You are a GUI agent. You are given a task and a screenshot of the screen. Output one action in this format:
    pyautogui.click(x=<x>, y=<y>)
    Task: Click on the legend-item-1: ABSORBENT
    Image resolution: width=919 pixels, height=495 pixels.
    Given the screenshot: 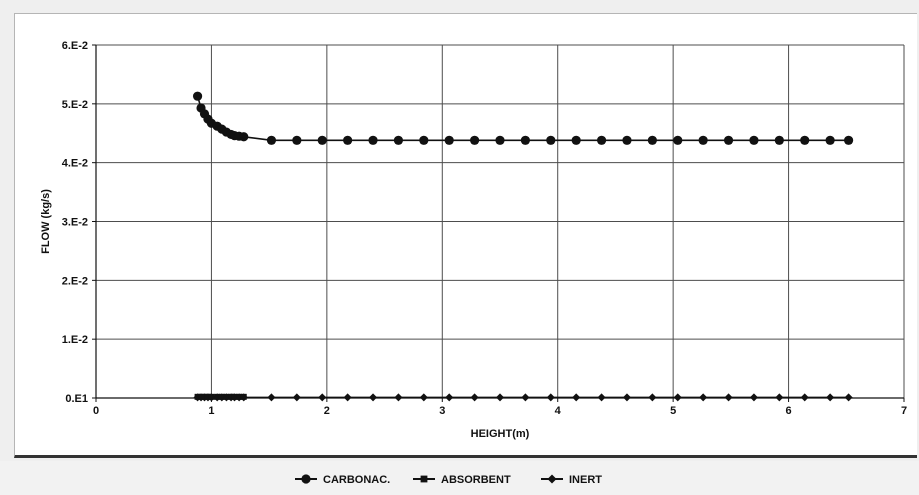 What is the action you would take?
    pyautogui.click(x=462, y=480)
    